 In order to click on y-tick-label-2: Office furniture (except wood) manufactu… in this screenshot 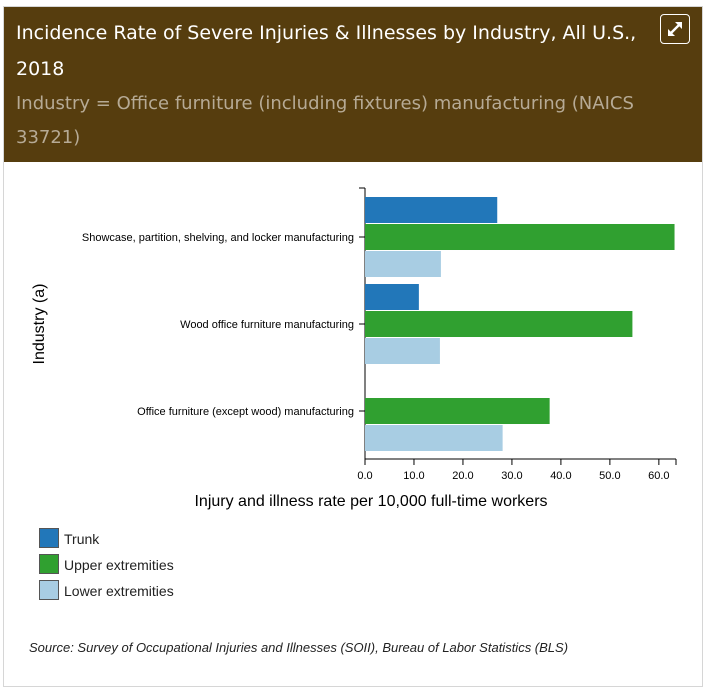, I will do `click(245, 412)`.